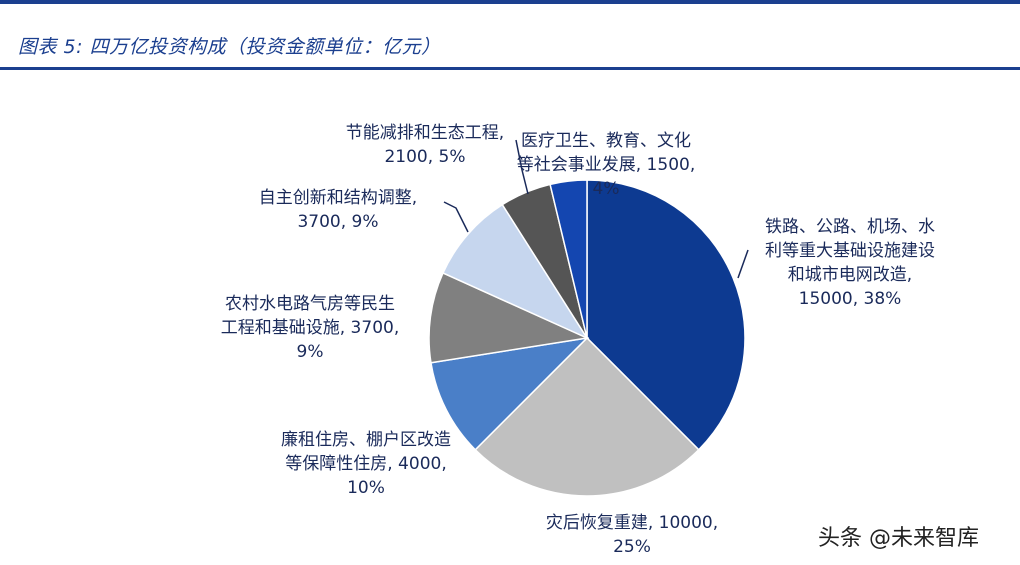 The image size is (1020, 565). I want to click on slice-label: 自主创新和结构调整, 3700, 9%, so click(338, 210).